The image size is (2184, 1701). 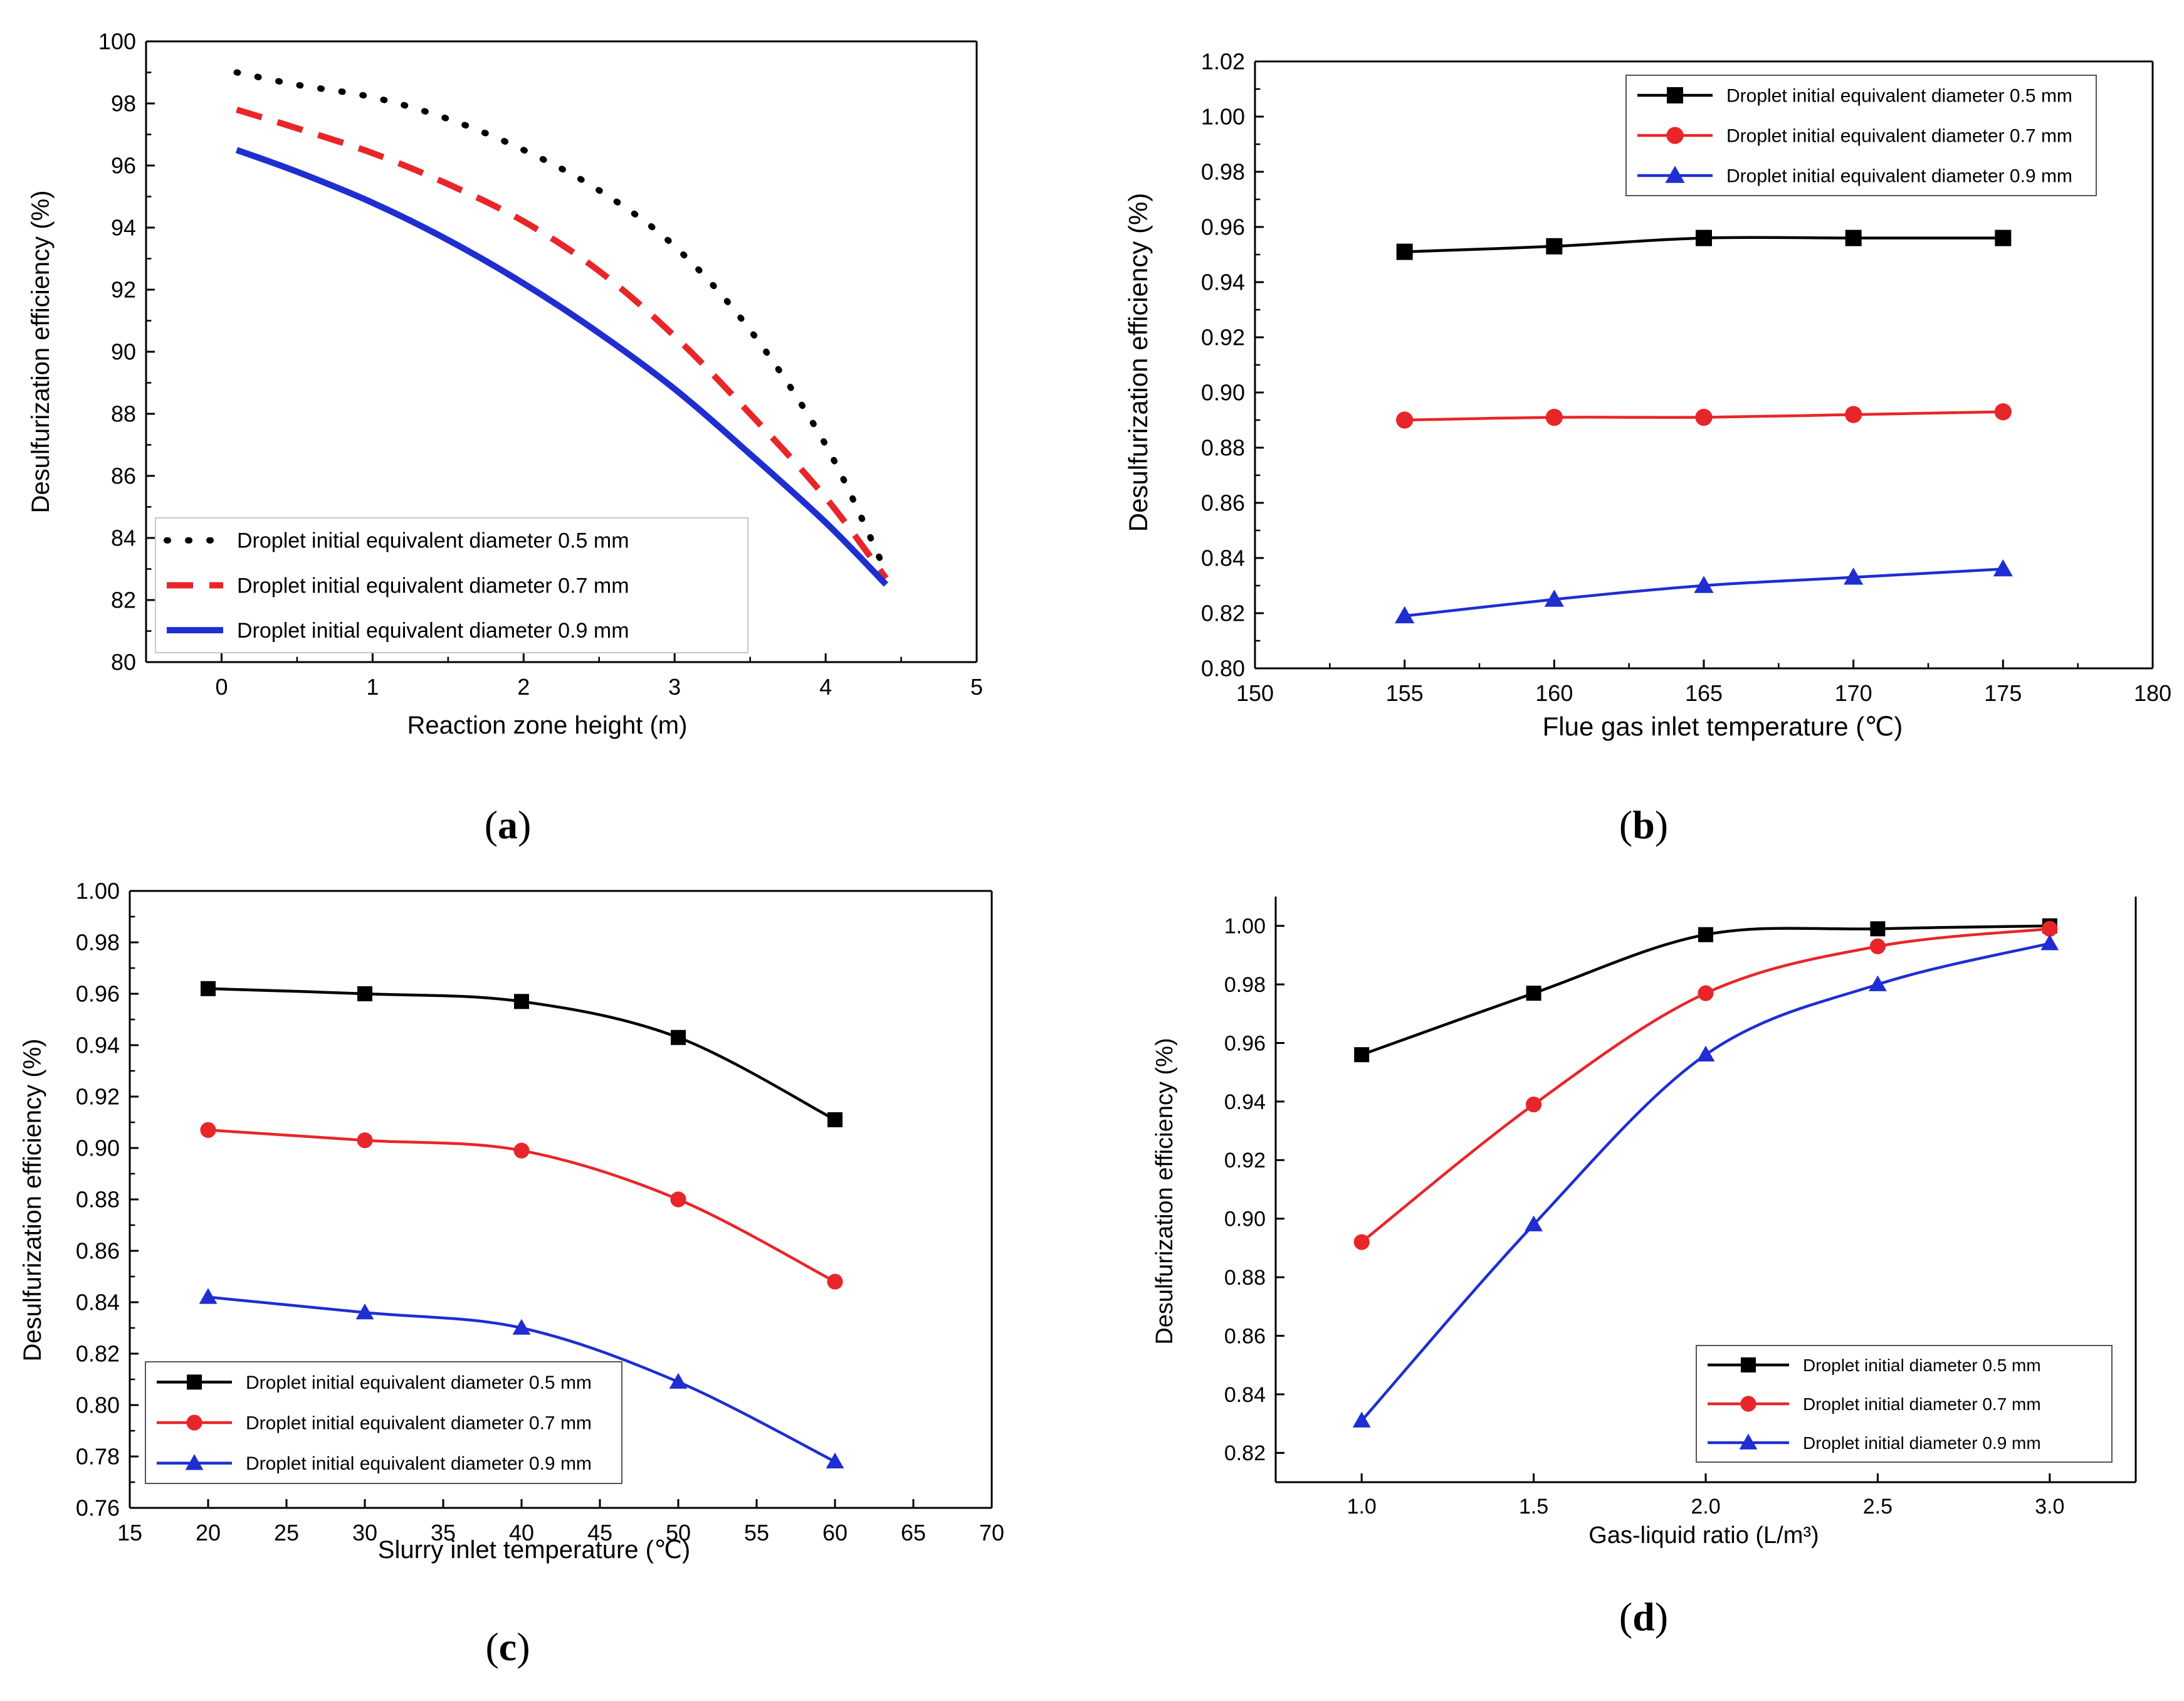 What do you see at coordinates (2153, 693) in the screenshot?
I see `x-tick-label: 180` at bounding box center [2153, 693].